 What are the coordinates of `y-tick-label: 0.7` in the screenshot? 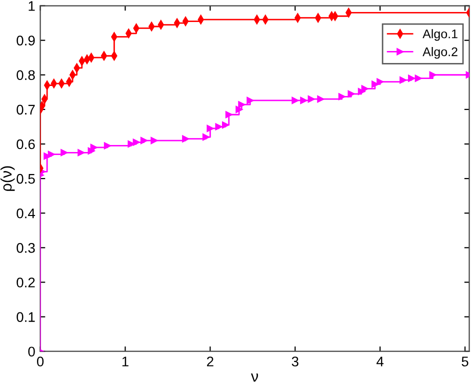 It's located at (25, 109).